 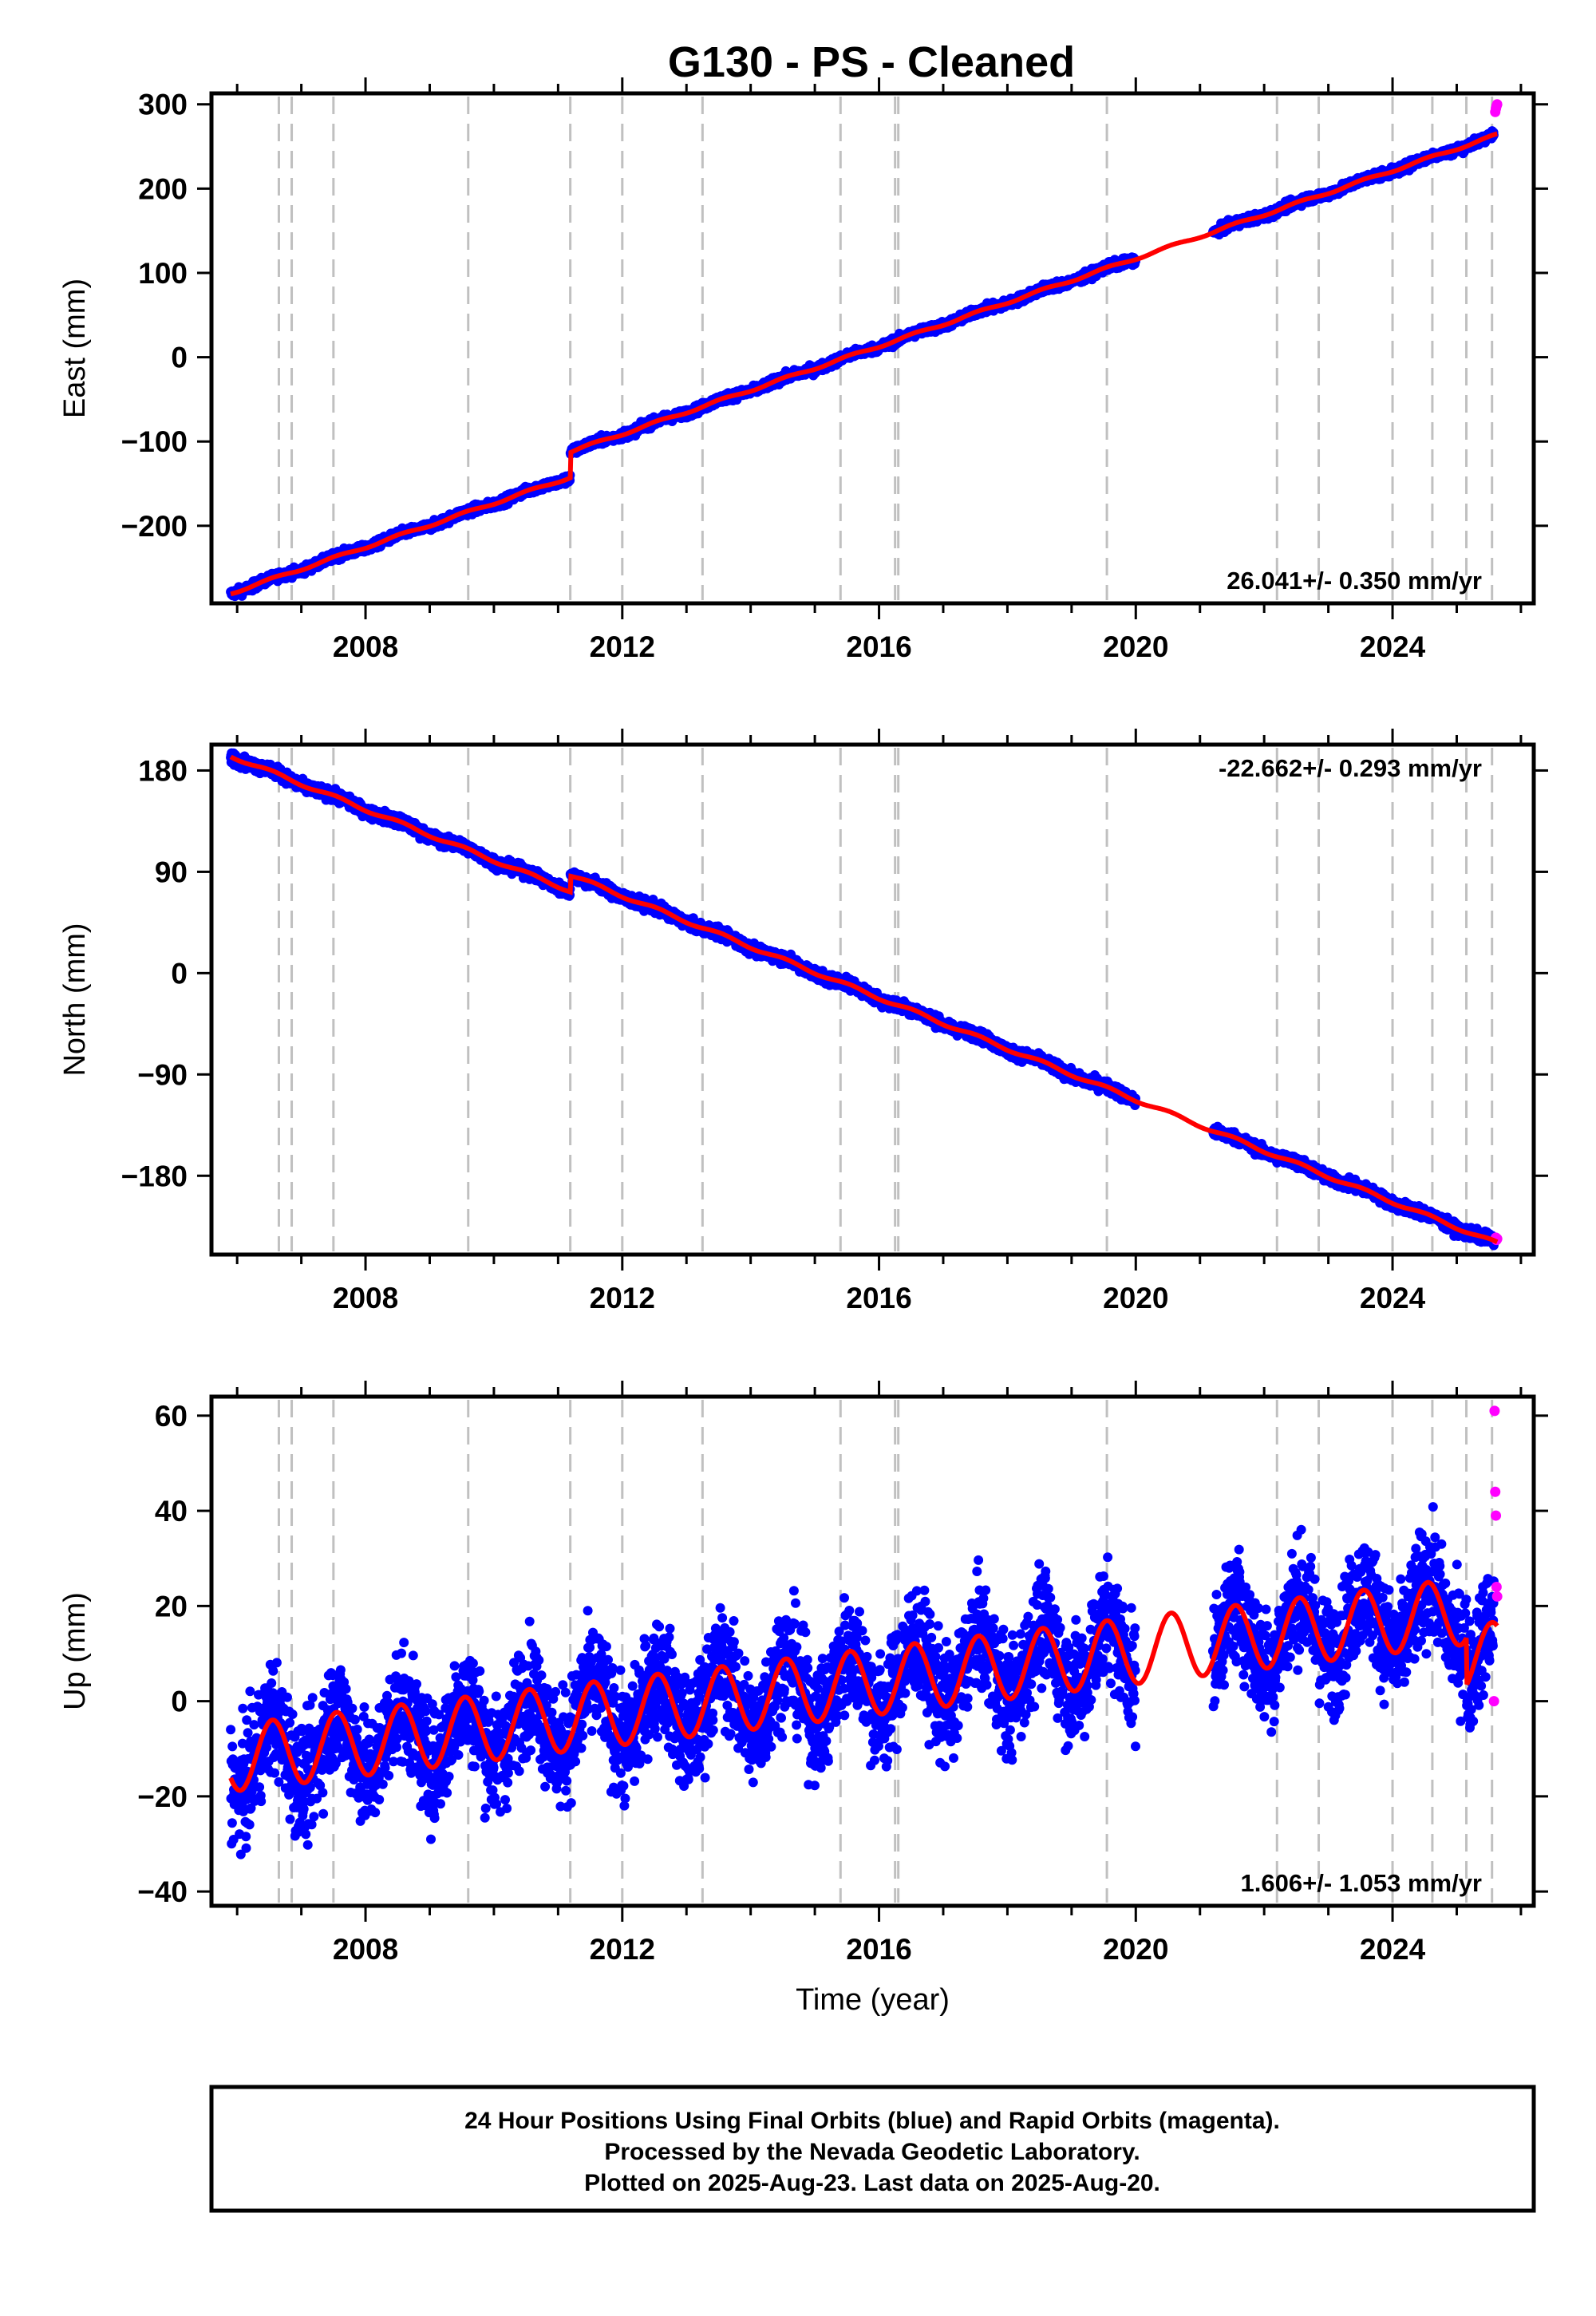 I want to click on y-tick-label: −40, so click(x=162, y=1891).